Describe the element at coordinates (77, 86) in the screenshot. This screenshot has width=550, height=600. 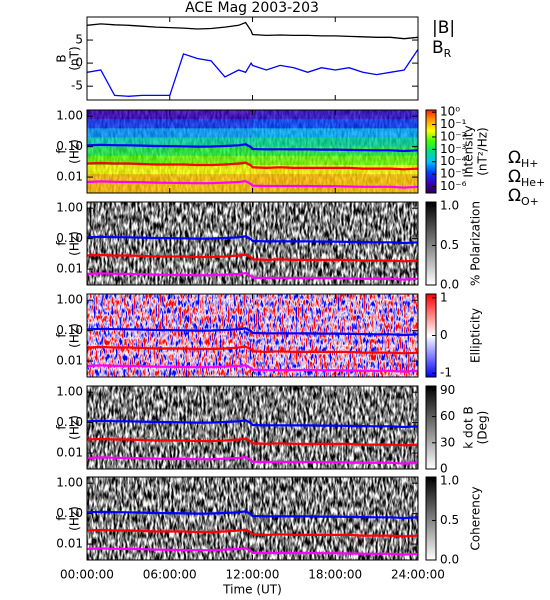
I see `y-tick-label: -5` at that location.